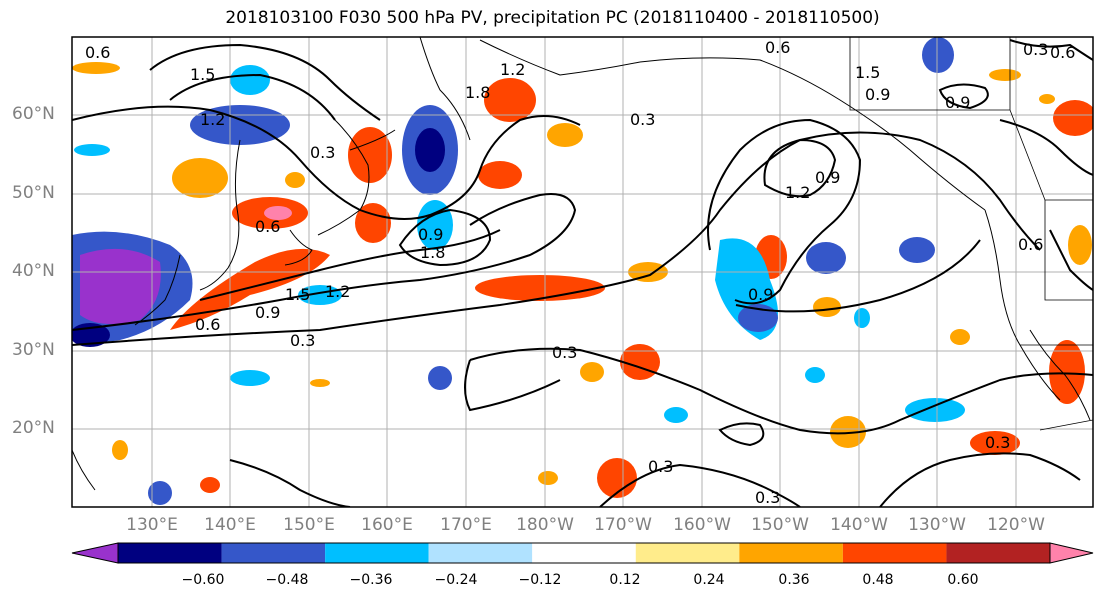 This screenshot has width=1105, height=601. What do you see at coordinates (230, 525) in the screenshot?
I see `lon-label: 140°E` at bounding box center [230, 525].